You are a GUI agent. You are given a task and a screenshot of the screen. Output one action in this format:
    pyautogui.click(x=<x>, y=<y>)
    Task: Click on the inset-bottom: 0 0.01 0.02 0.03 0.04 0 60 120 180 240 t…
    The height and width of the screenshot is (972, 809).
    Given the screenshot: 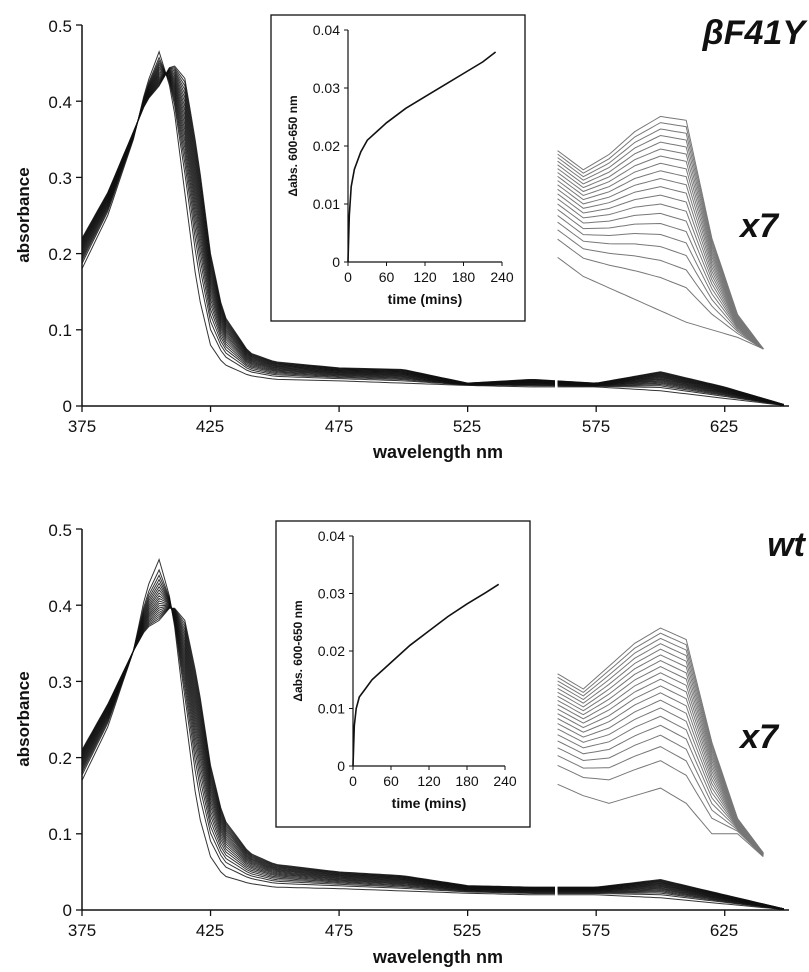 What is the action you would take?
    pyautogui.click(x=403, y=674)
    